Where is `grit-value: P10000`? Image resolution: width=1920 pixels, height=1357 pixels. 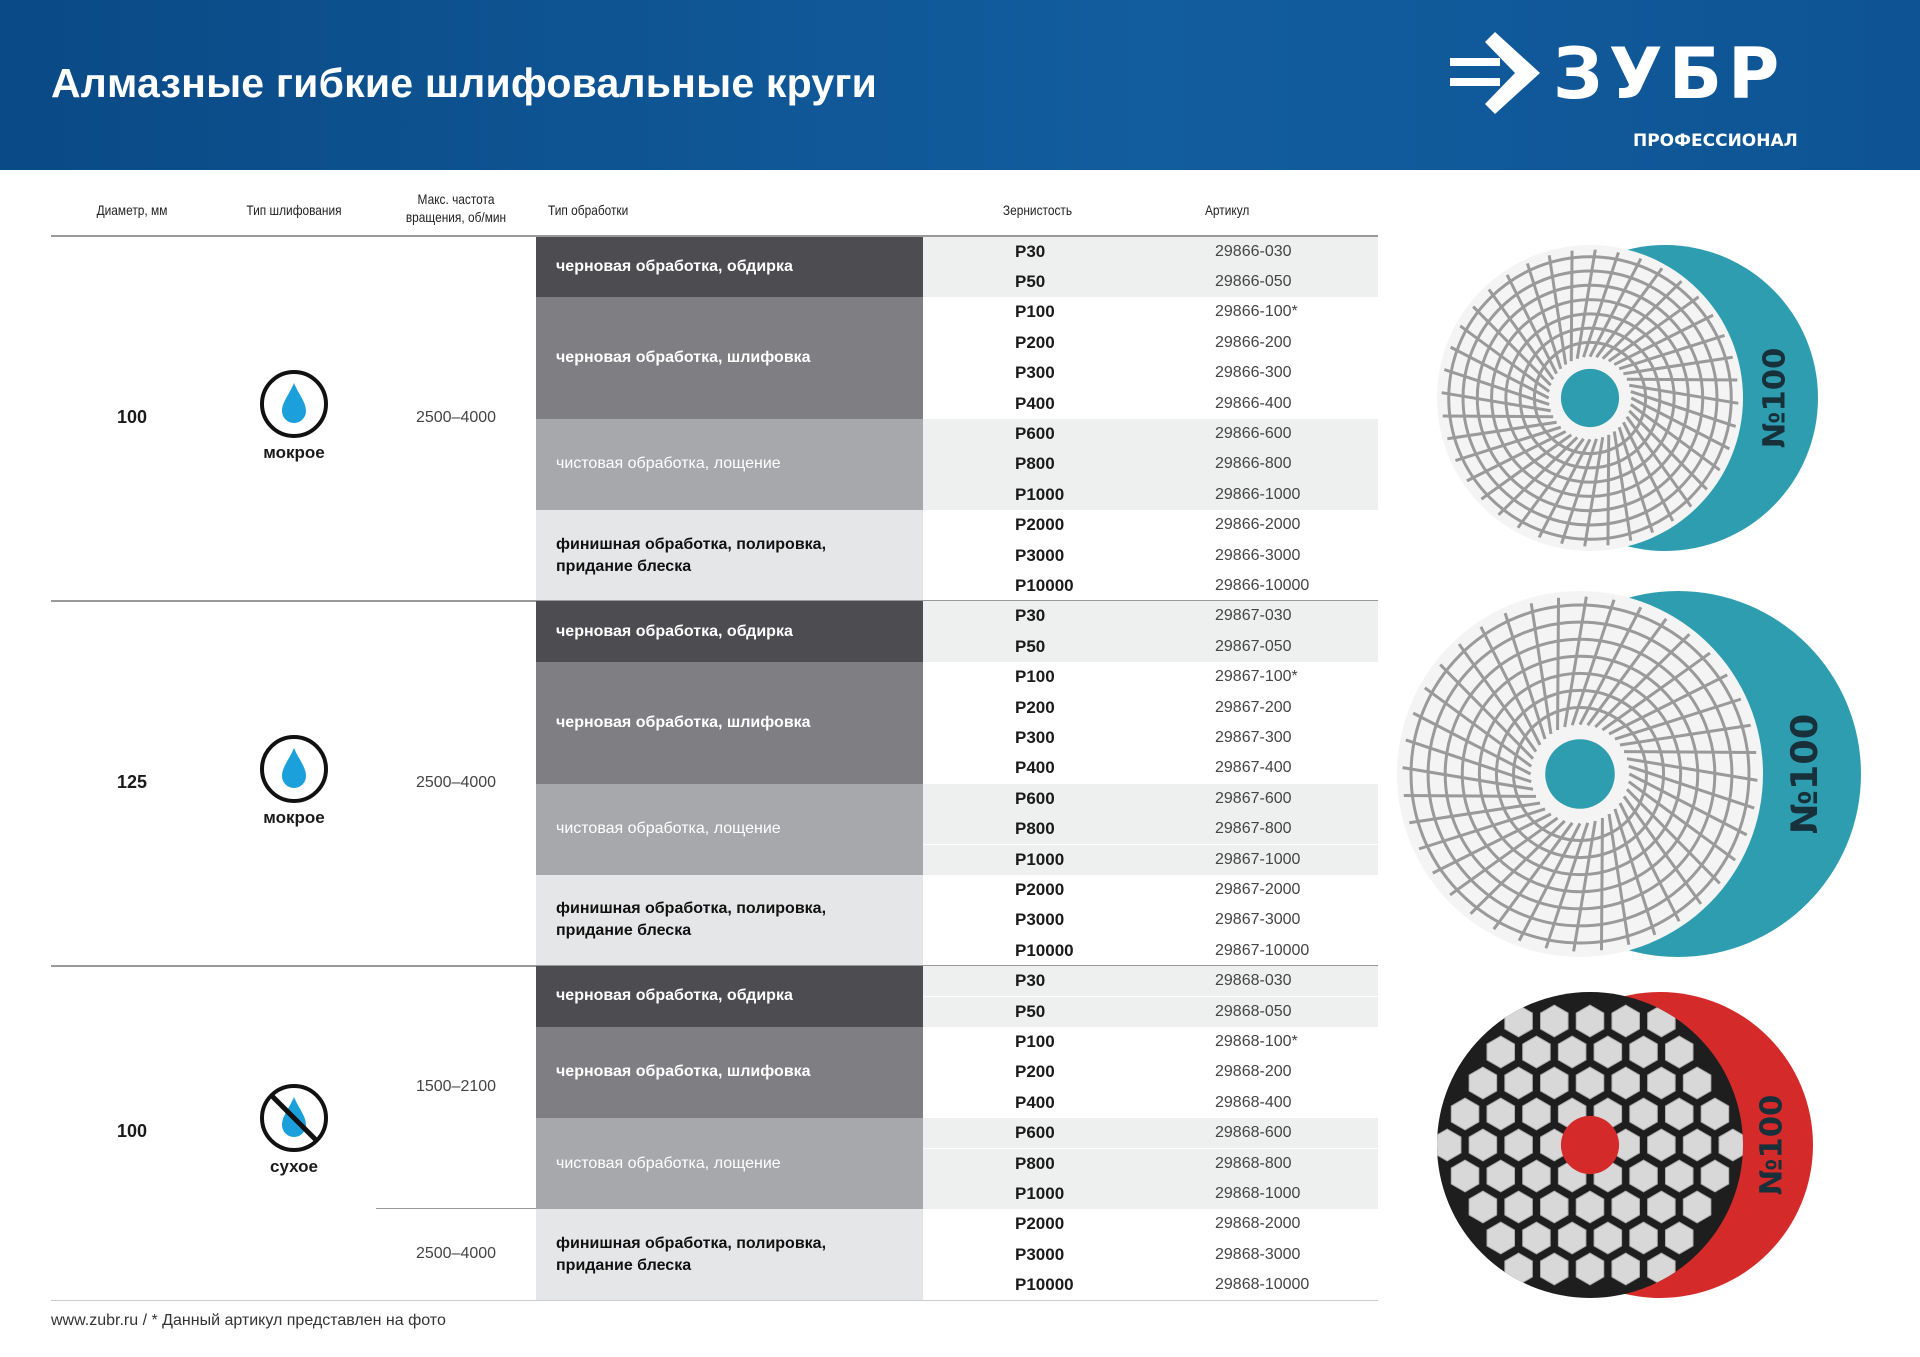
grit-value: P10000 is located at coordinates (1044, 585).